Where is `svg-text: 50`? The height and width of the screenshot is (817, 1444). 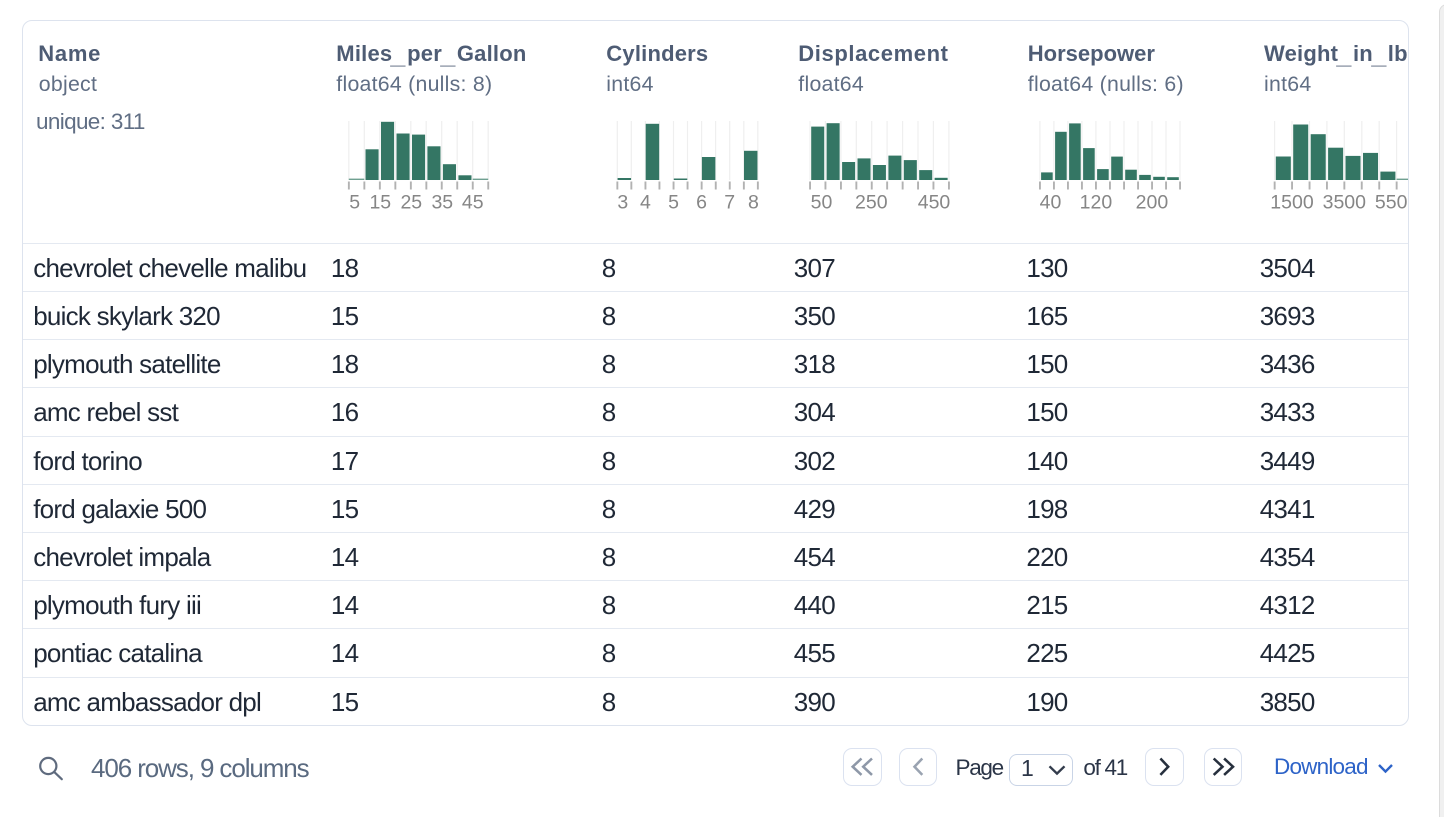
svg-text: 50 is located at coordinates (822, 202).